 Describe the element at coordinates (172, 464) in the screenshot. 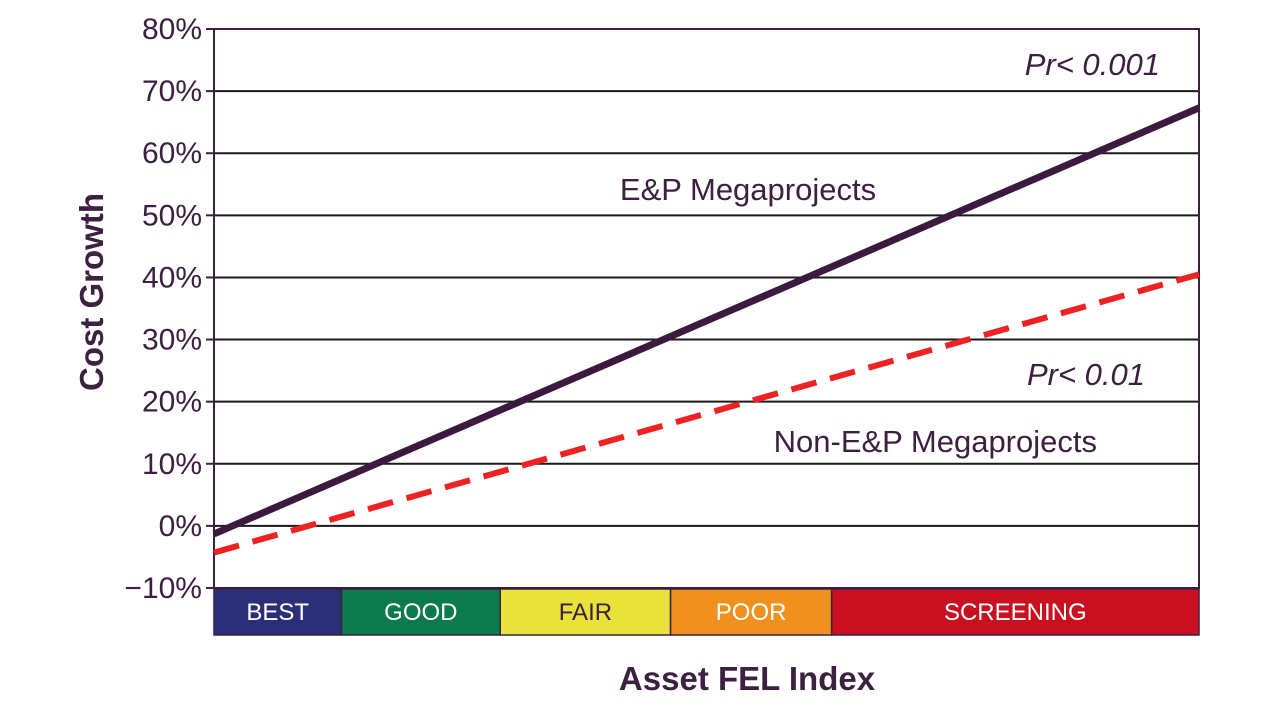

I see `y-tick-label: 10%` at that location.